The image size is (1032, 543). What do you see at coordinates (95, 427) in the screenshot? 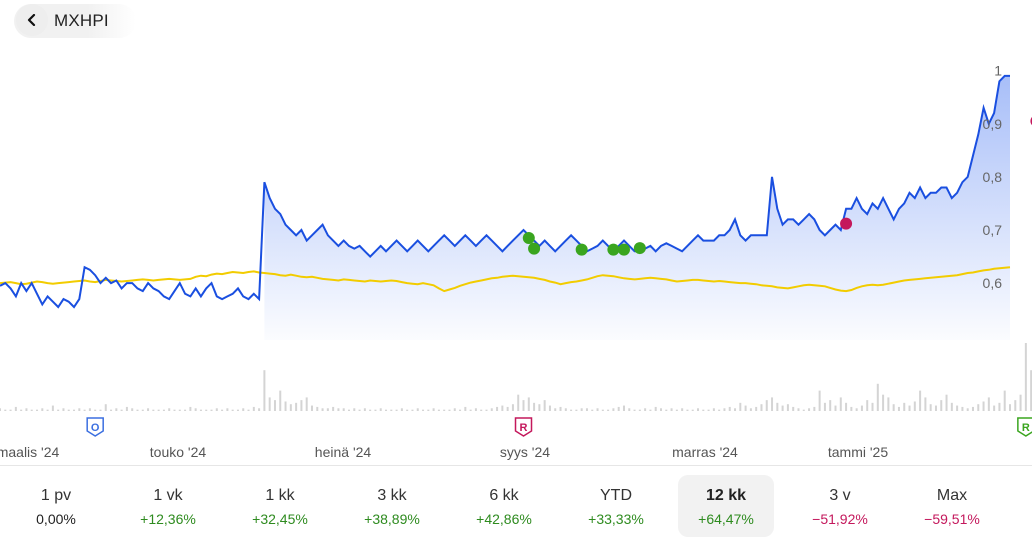
I see `event-badge: O` at bounding box center [95, 427].